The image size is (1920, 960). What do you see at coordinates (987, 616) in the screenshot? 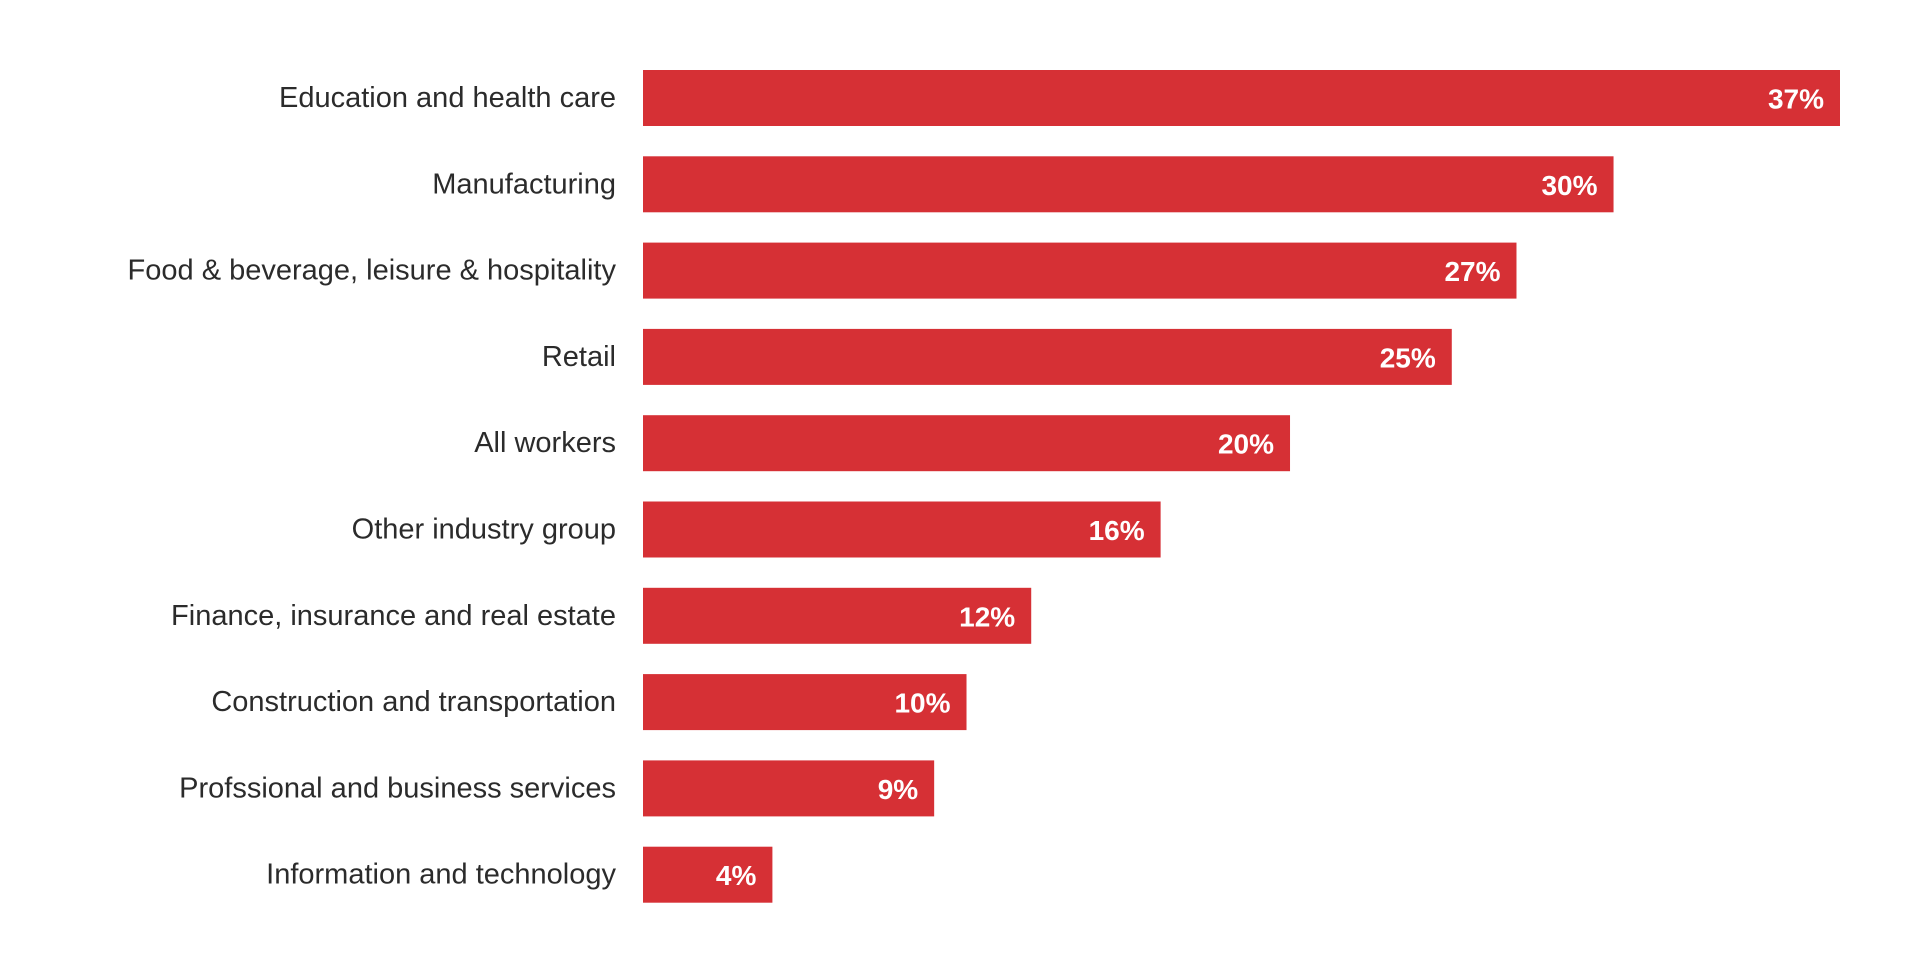
I see `value-label: 12%` at bounding box center [987, 616].